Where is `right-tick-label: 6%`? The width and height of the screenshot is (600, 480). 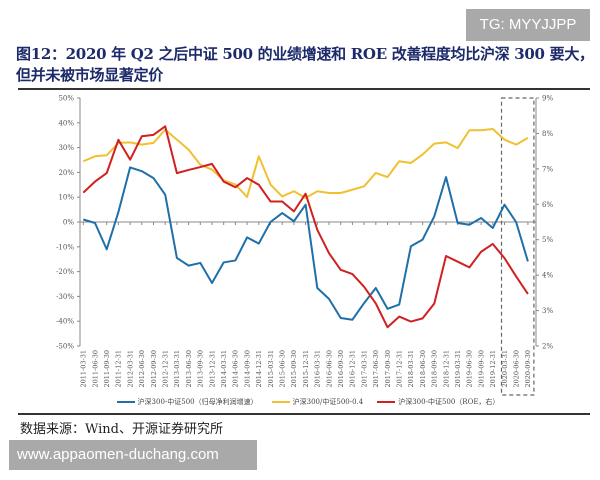
right-tick-label: 6% is located at coordinates (547, 205).